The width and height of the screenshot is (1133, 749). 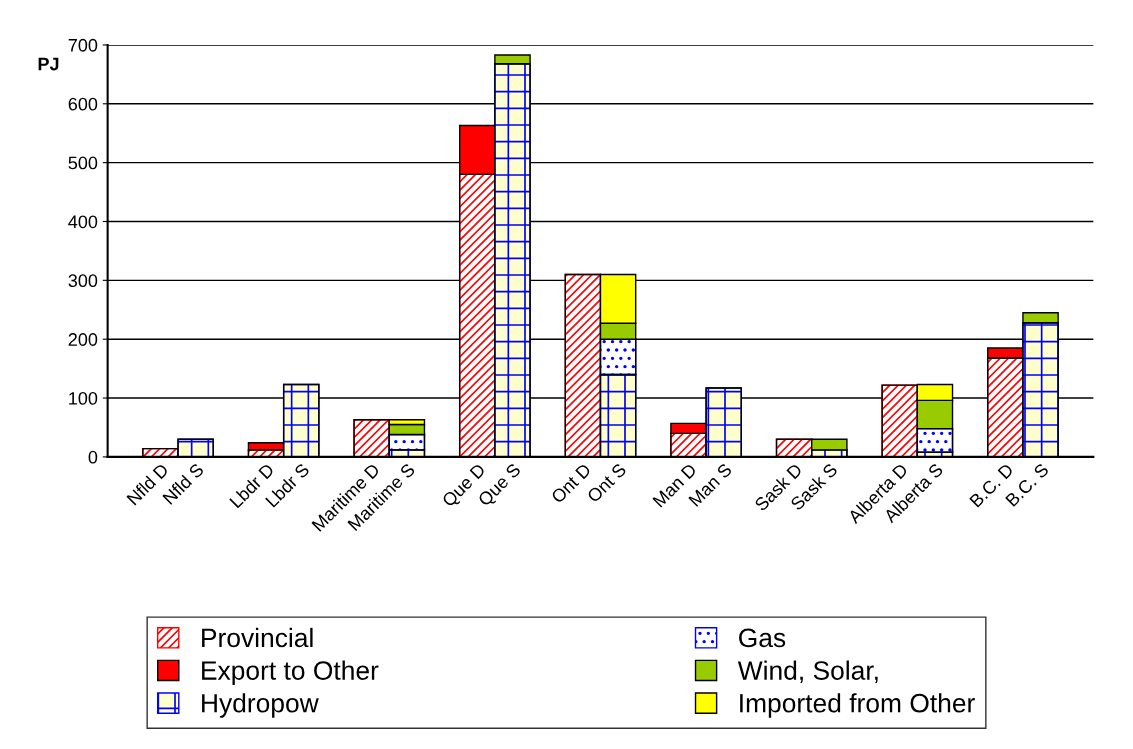 I want to click on legend-label: Provincial, so click(x=257, y=637).